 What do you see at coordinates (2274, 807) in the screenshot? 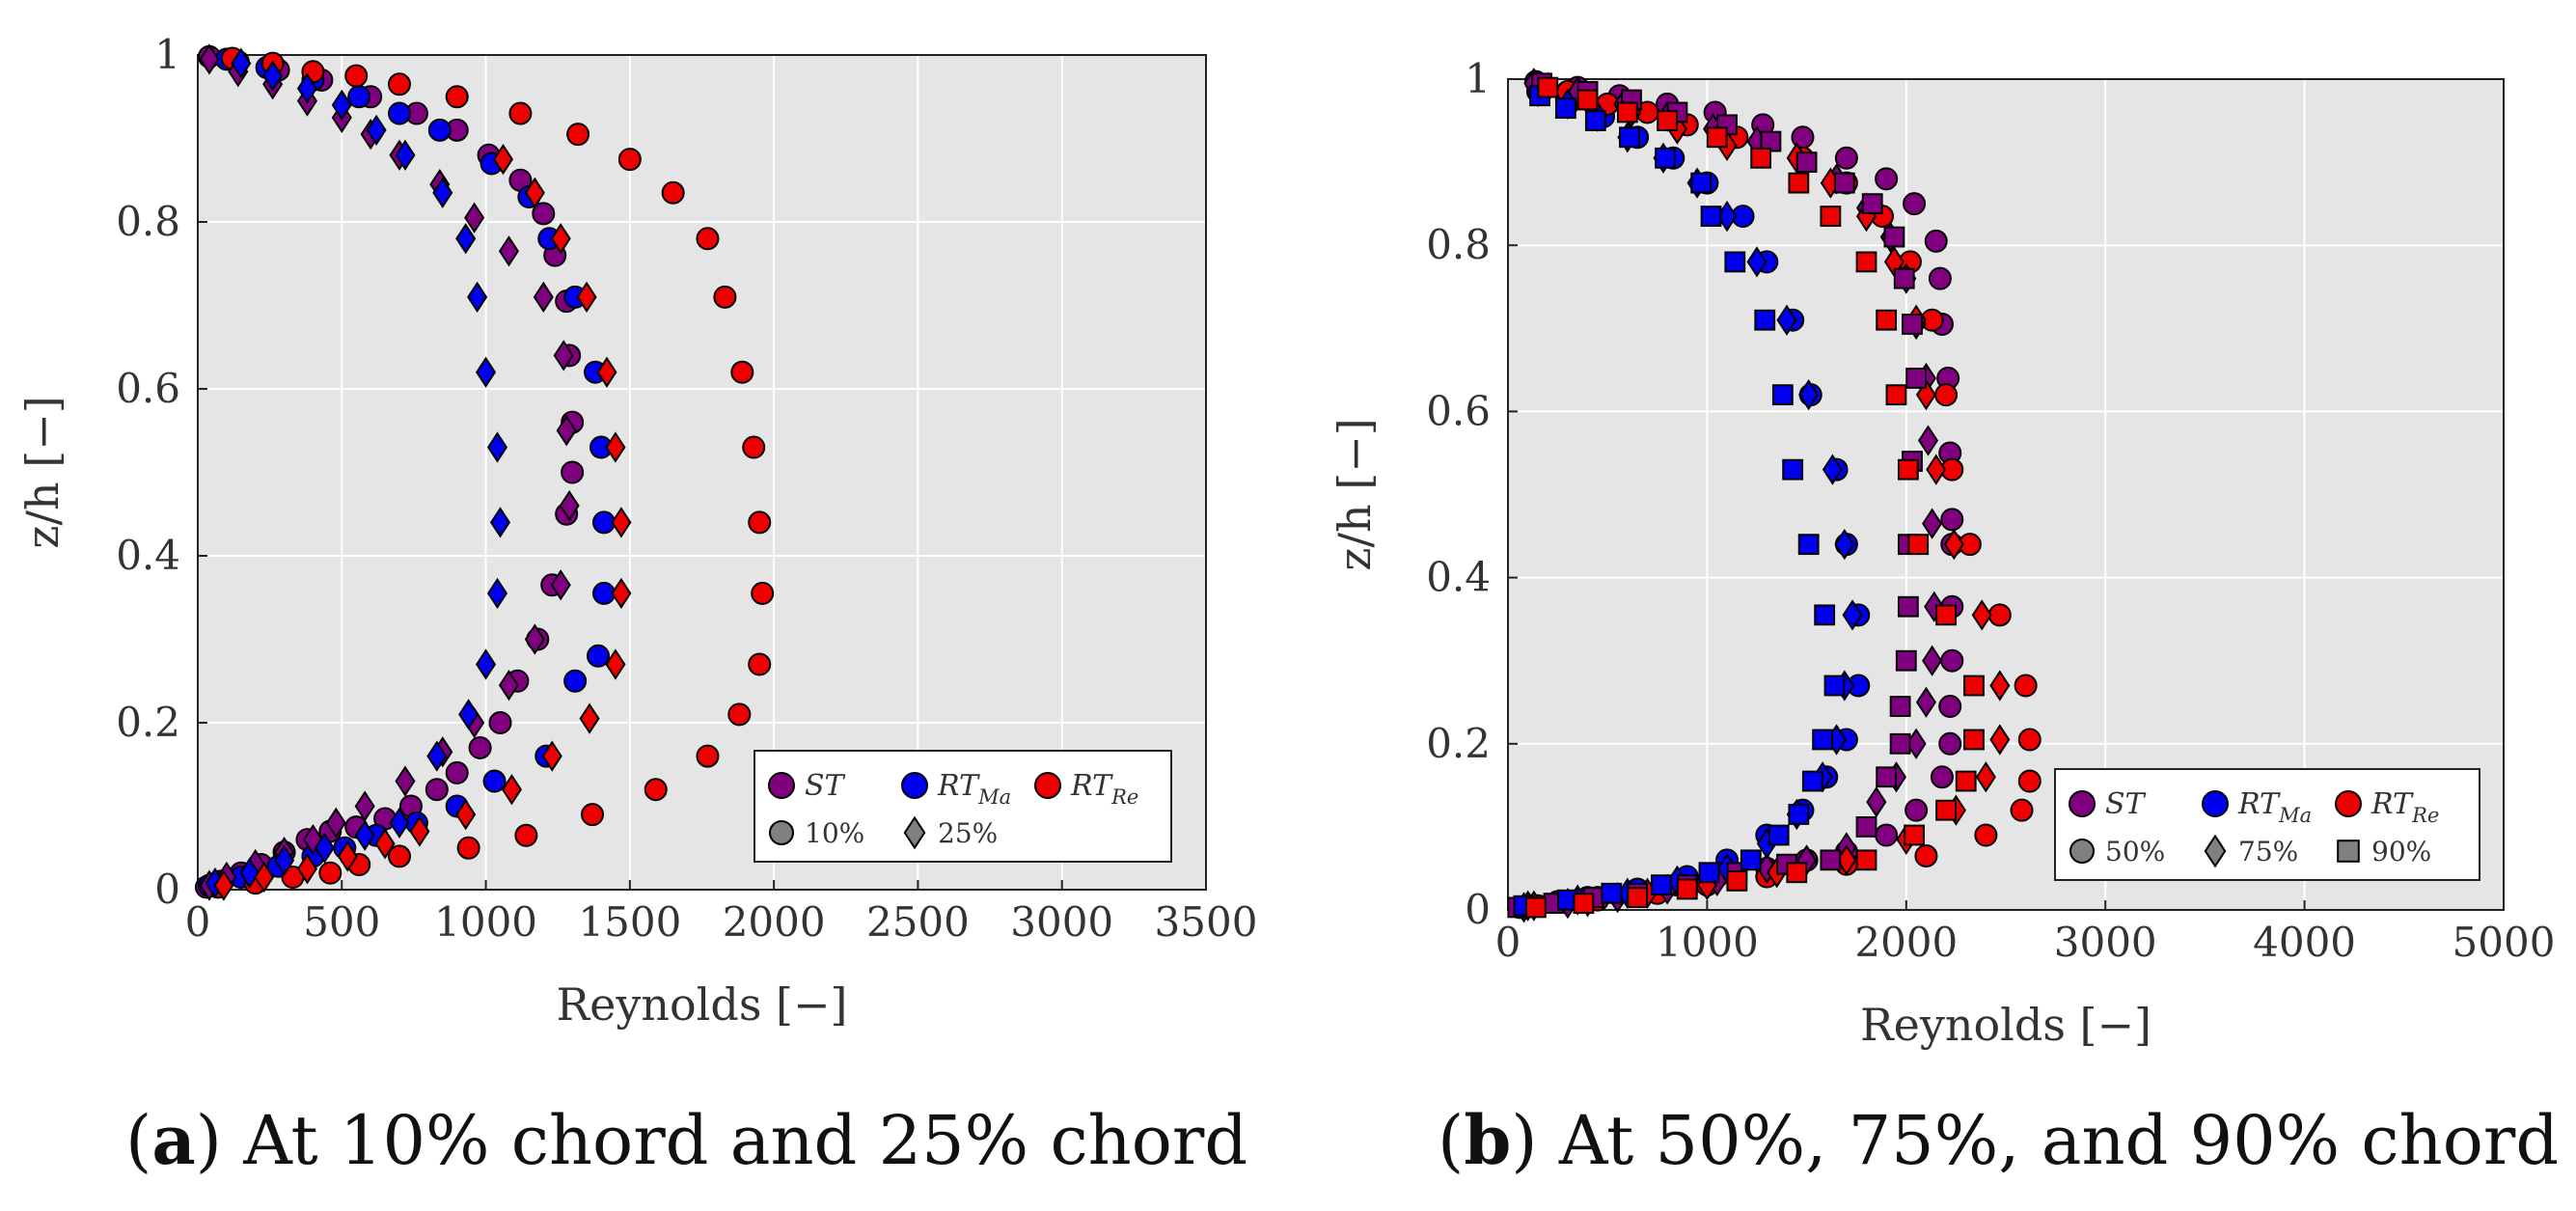
I see `legend-color-label: RTMa` at bounding box center [2274, 807].